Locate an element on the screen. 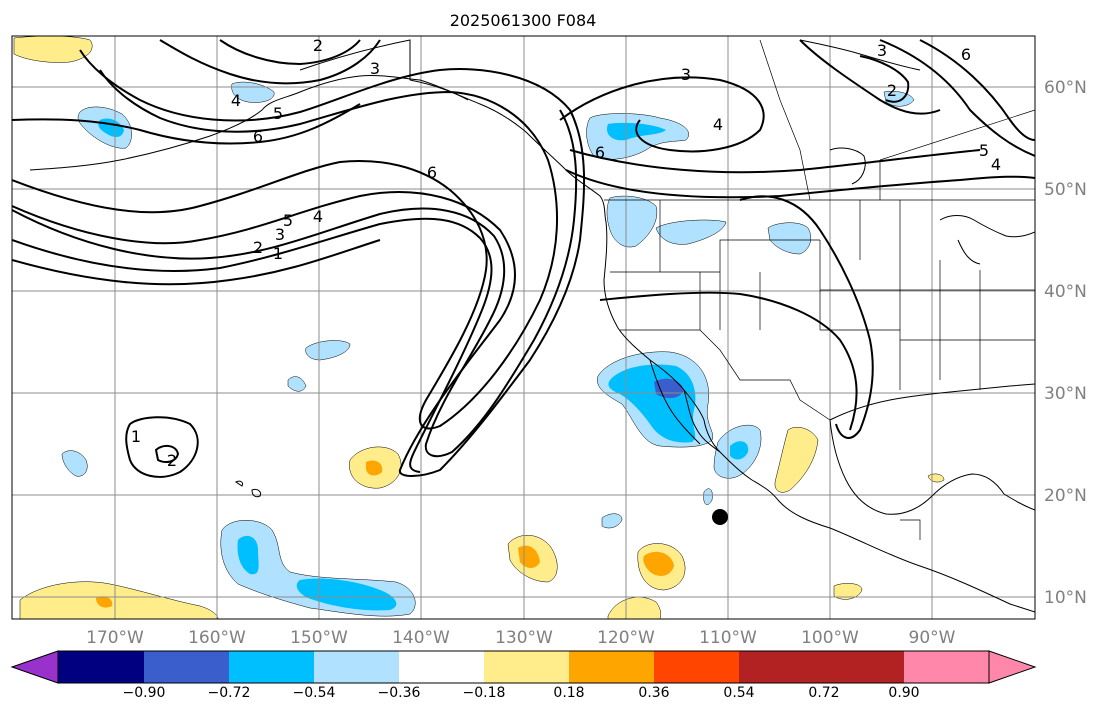 This screenshot has width=1105, height=712. lat-label: 40°N is located at coordinates (1065, 292).